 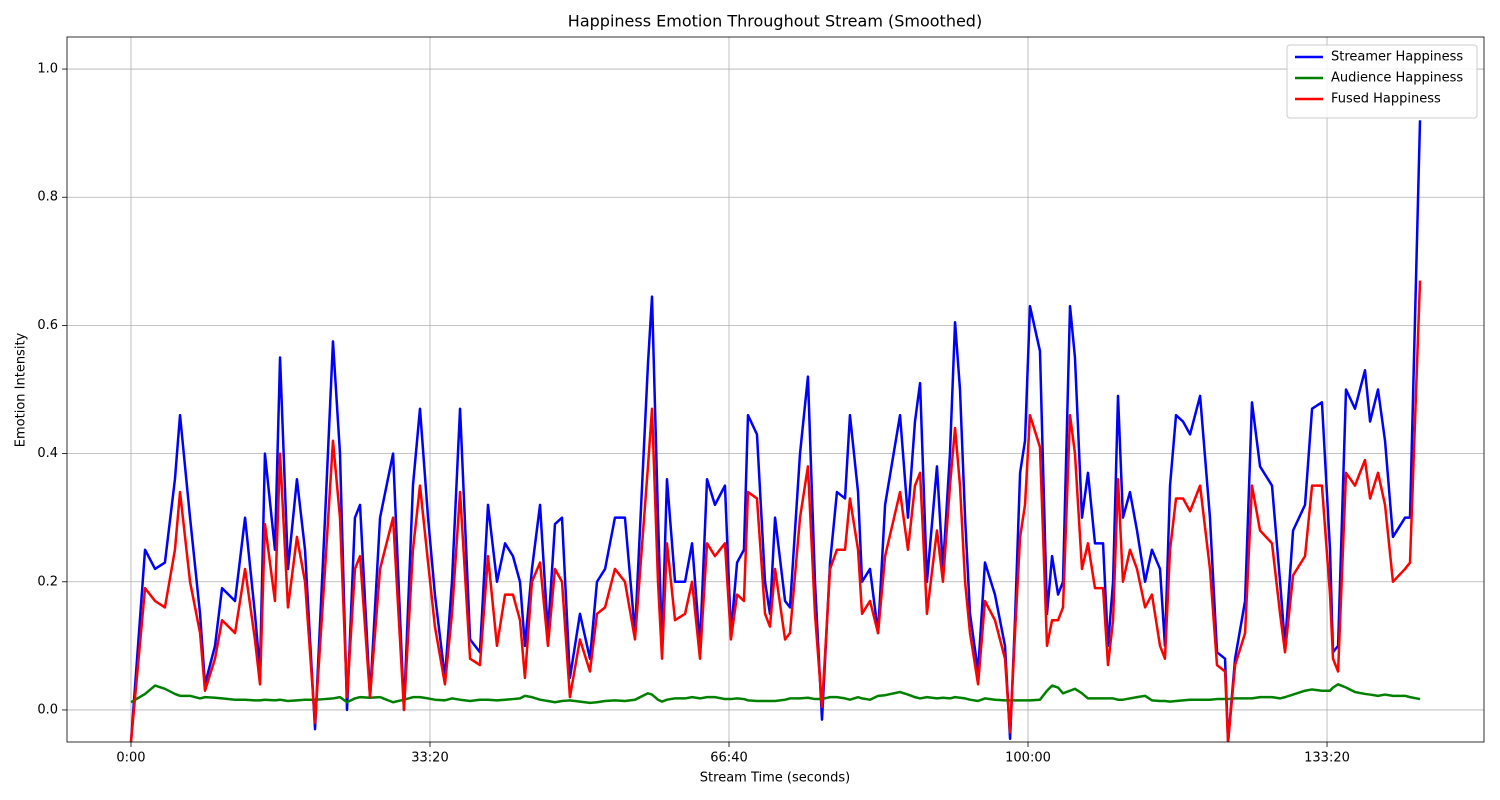 I want to click on x-tick-label: 100:00, so click(x=1028, y=758).